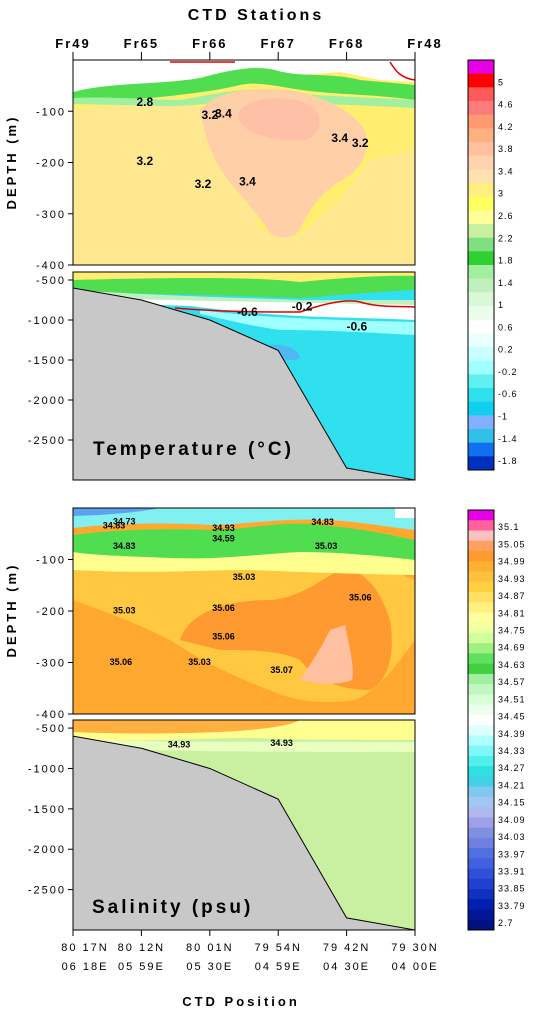  What do you see at coordinates (512, 751) in the screenshot?
I see `colorbar-label: 34.33` at bounding box center [512, 751].